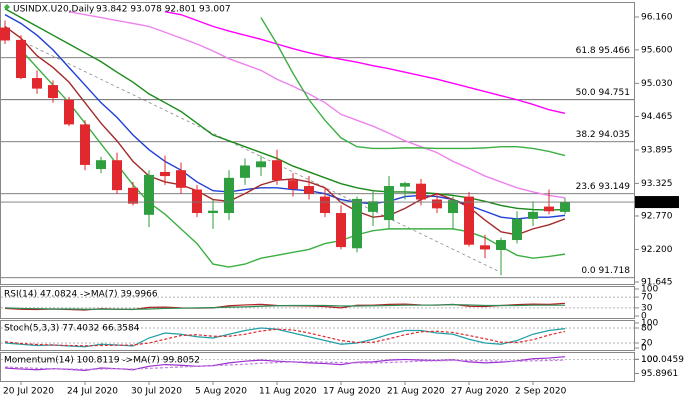  What do you see at coordinates (81, 295) in the screenshot?
I see `rsi-title: RSI(14) 47.0824 ->MA(7) 39.9966` at bounding box center [81, 295].